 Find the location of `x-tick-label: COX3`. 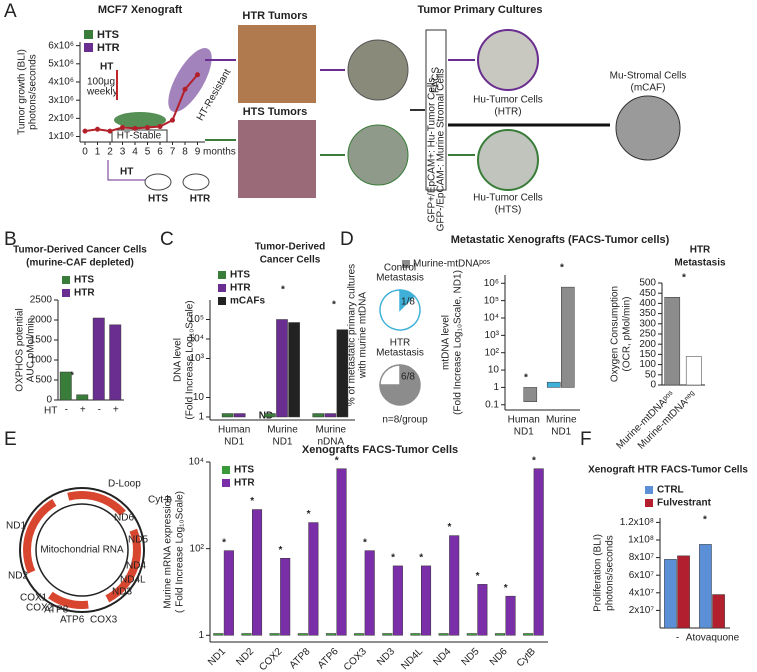

x-tick-label: COX3 is located at coordinates (355, 659).